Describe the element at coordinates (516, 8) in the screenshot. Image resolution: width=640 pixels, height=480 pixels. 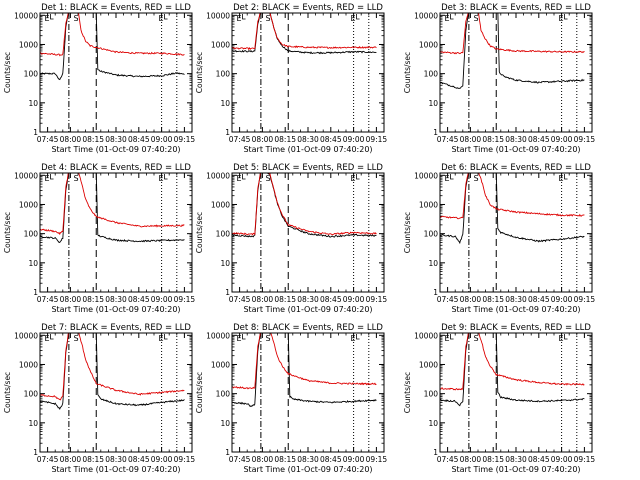
I see `panel-title: Det 3: BLACK = Events, RED = LLD` at that location.